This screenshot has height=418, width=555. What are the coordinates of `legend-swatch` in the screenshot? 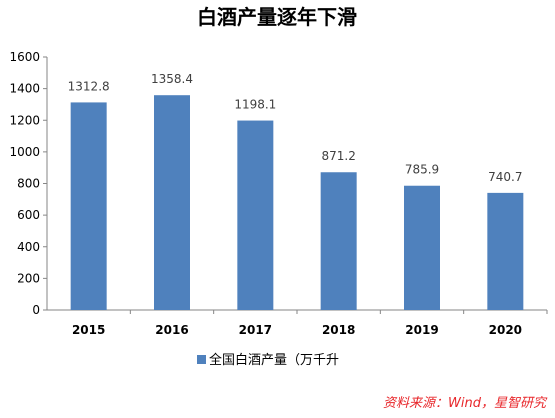 It's located at (201, 359).